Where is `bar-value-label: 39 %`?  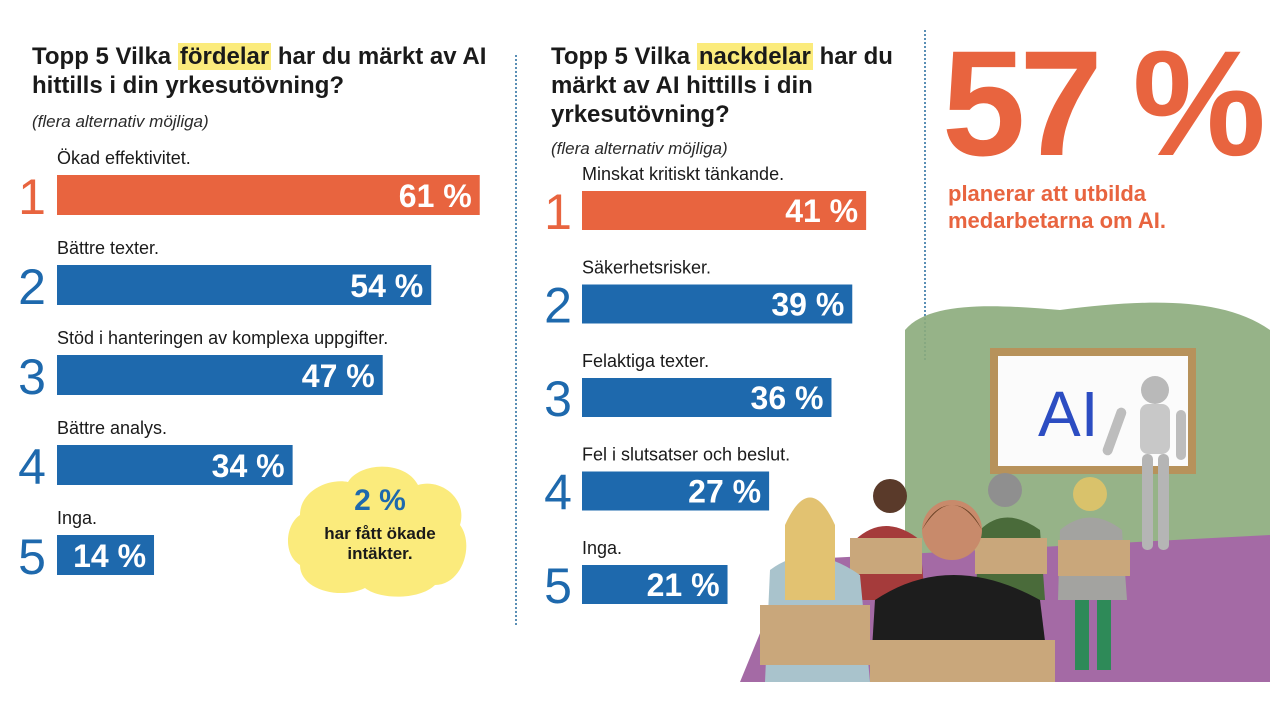 bar-value-label: 39 % is located at coordinates (807, 305).